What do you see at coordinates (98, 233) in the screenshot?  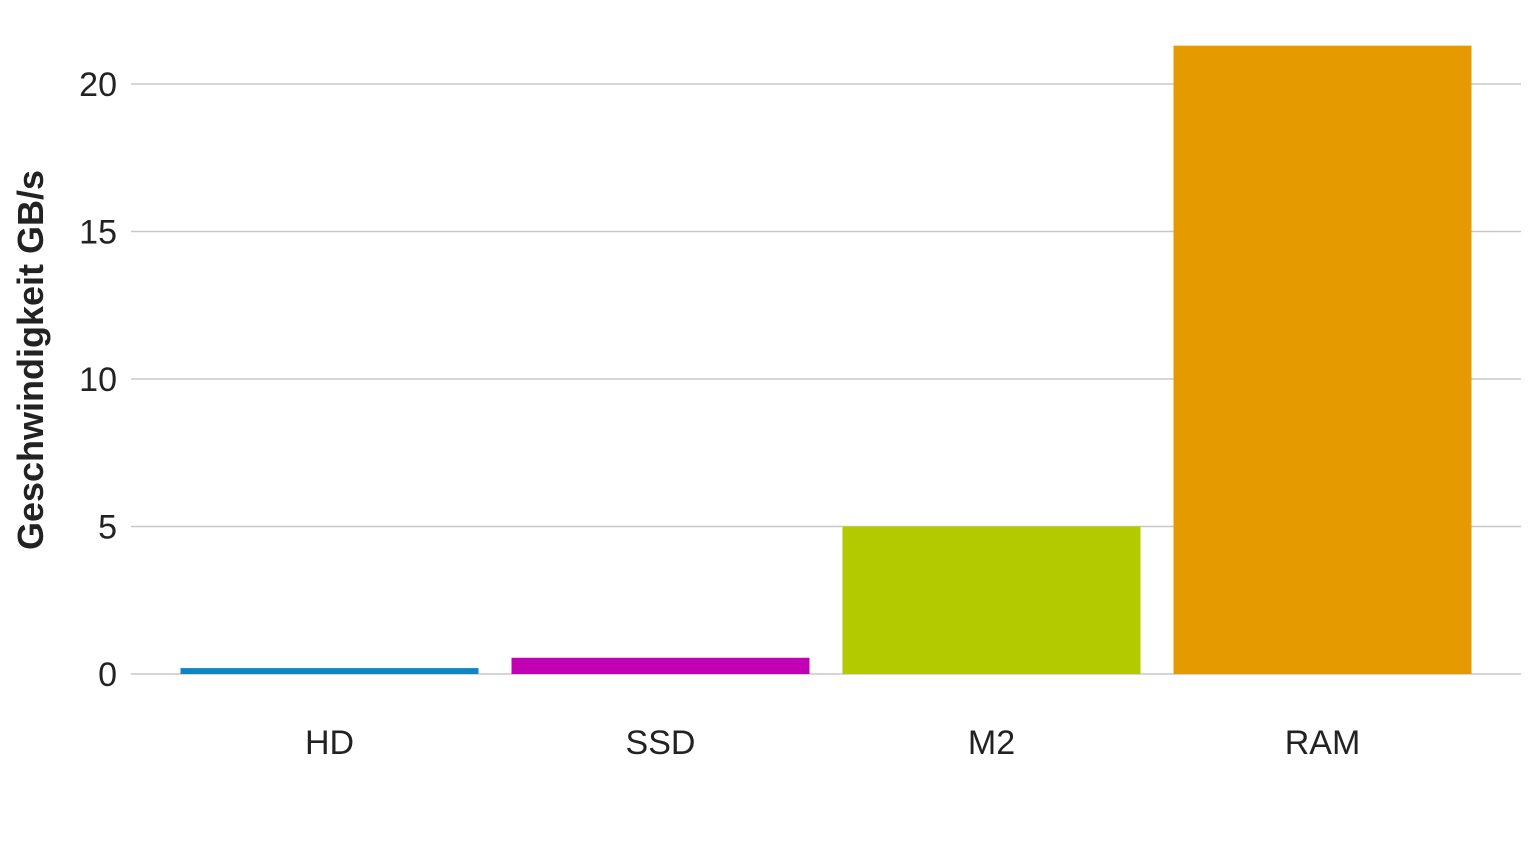 I see `y-tick-label: 15` at bounding box center [98, 233].